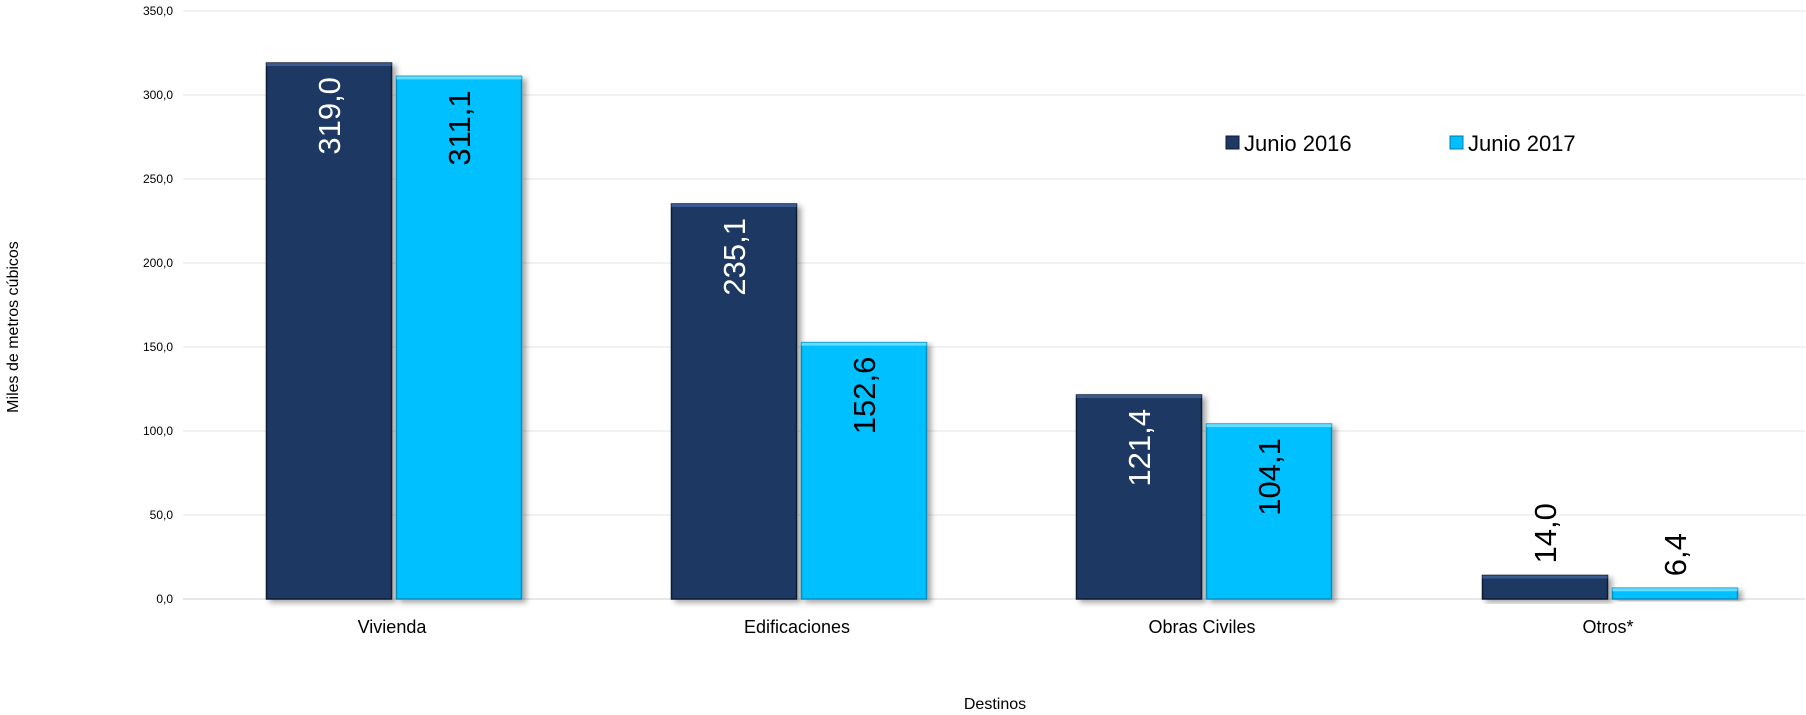  What do you see at coordinates (1139, 448) in the screenshot?
I see `data-label-junio-2016-obras-civiles: 121,4` at bounding box center [1139, 448].